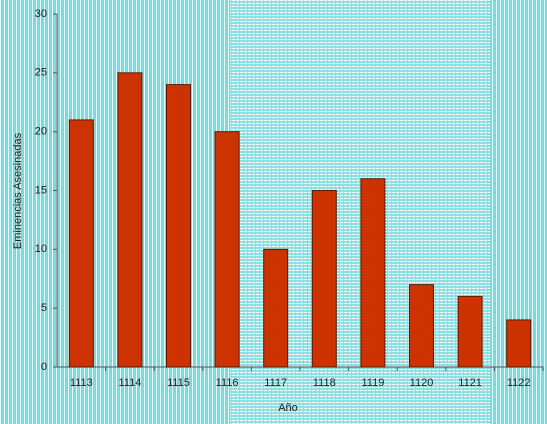  What do you see at coordinates (275, 383) in the screenshot?
I see `x-tick-label: 1117` at bounding box center [275, 383].